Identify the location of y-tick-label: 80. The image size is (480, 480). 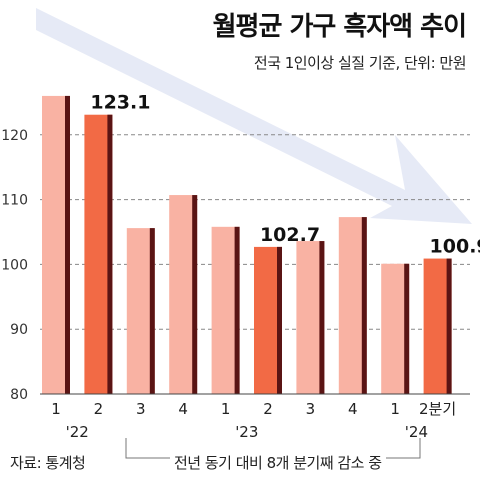
(19, 395).